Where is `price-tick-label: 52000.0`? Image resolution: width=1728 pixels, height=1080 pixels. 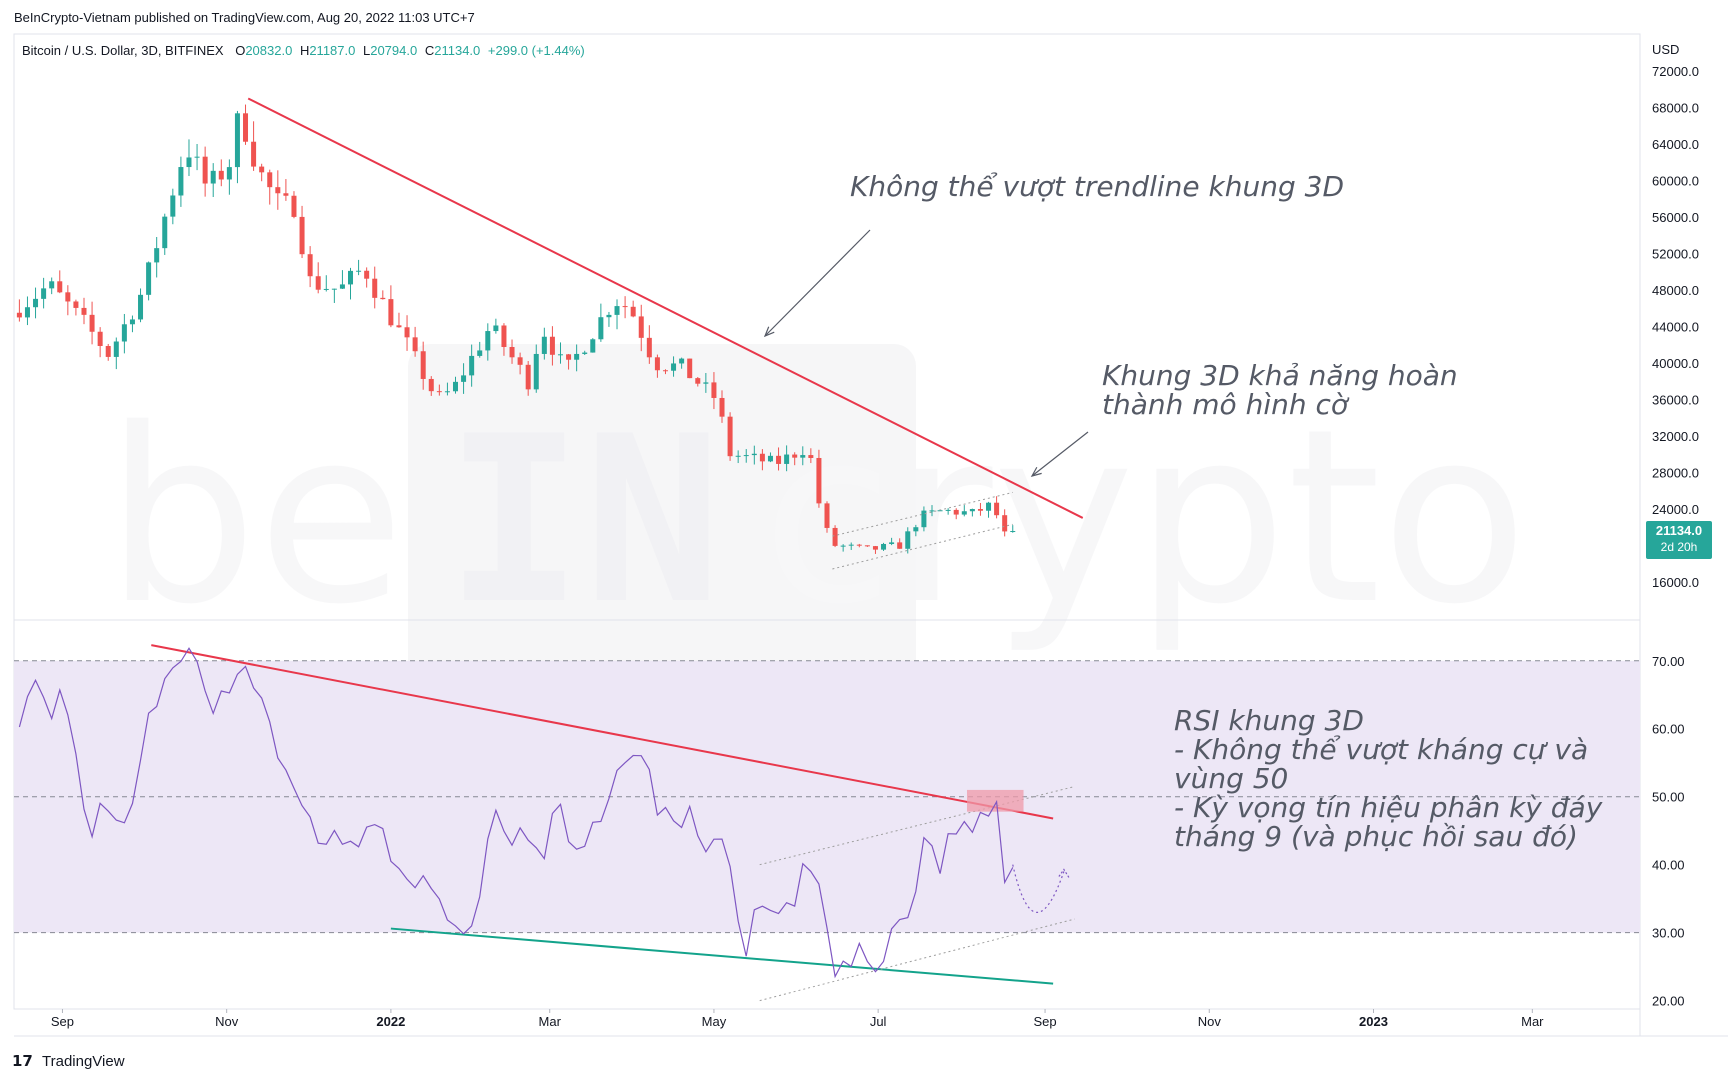
price-tick-label: 52000.0 is located at coordinates (1675, 253).